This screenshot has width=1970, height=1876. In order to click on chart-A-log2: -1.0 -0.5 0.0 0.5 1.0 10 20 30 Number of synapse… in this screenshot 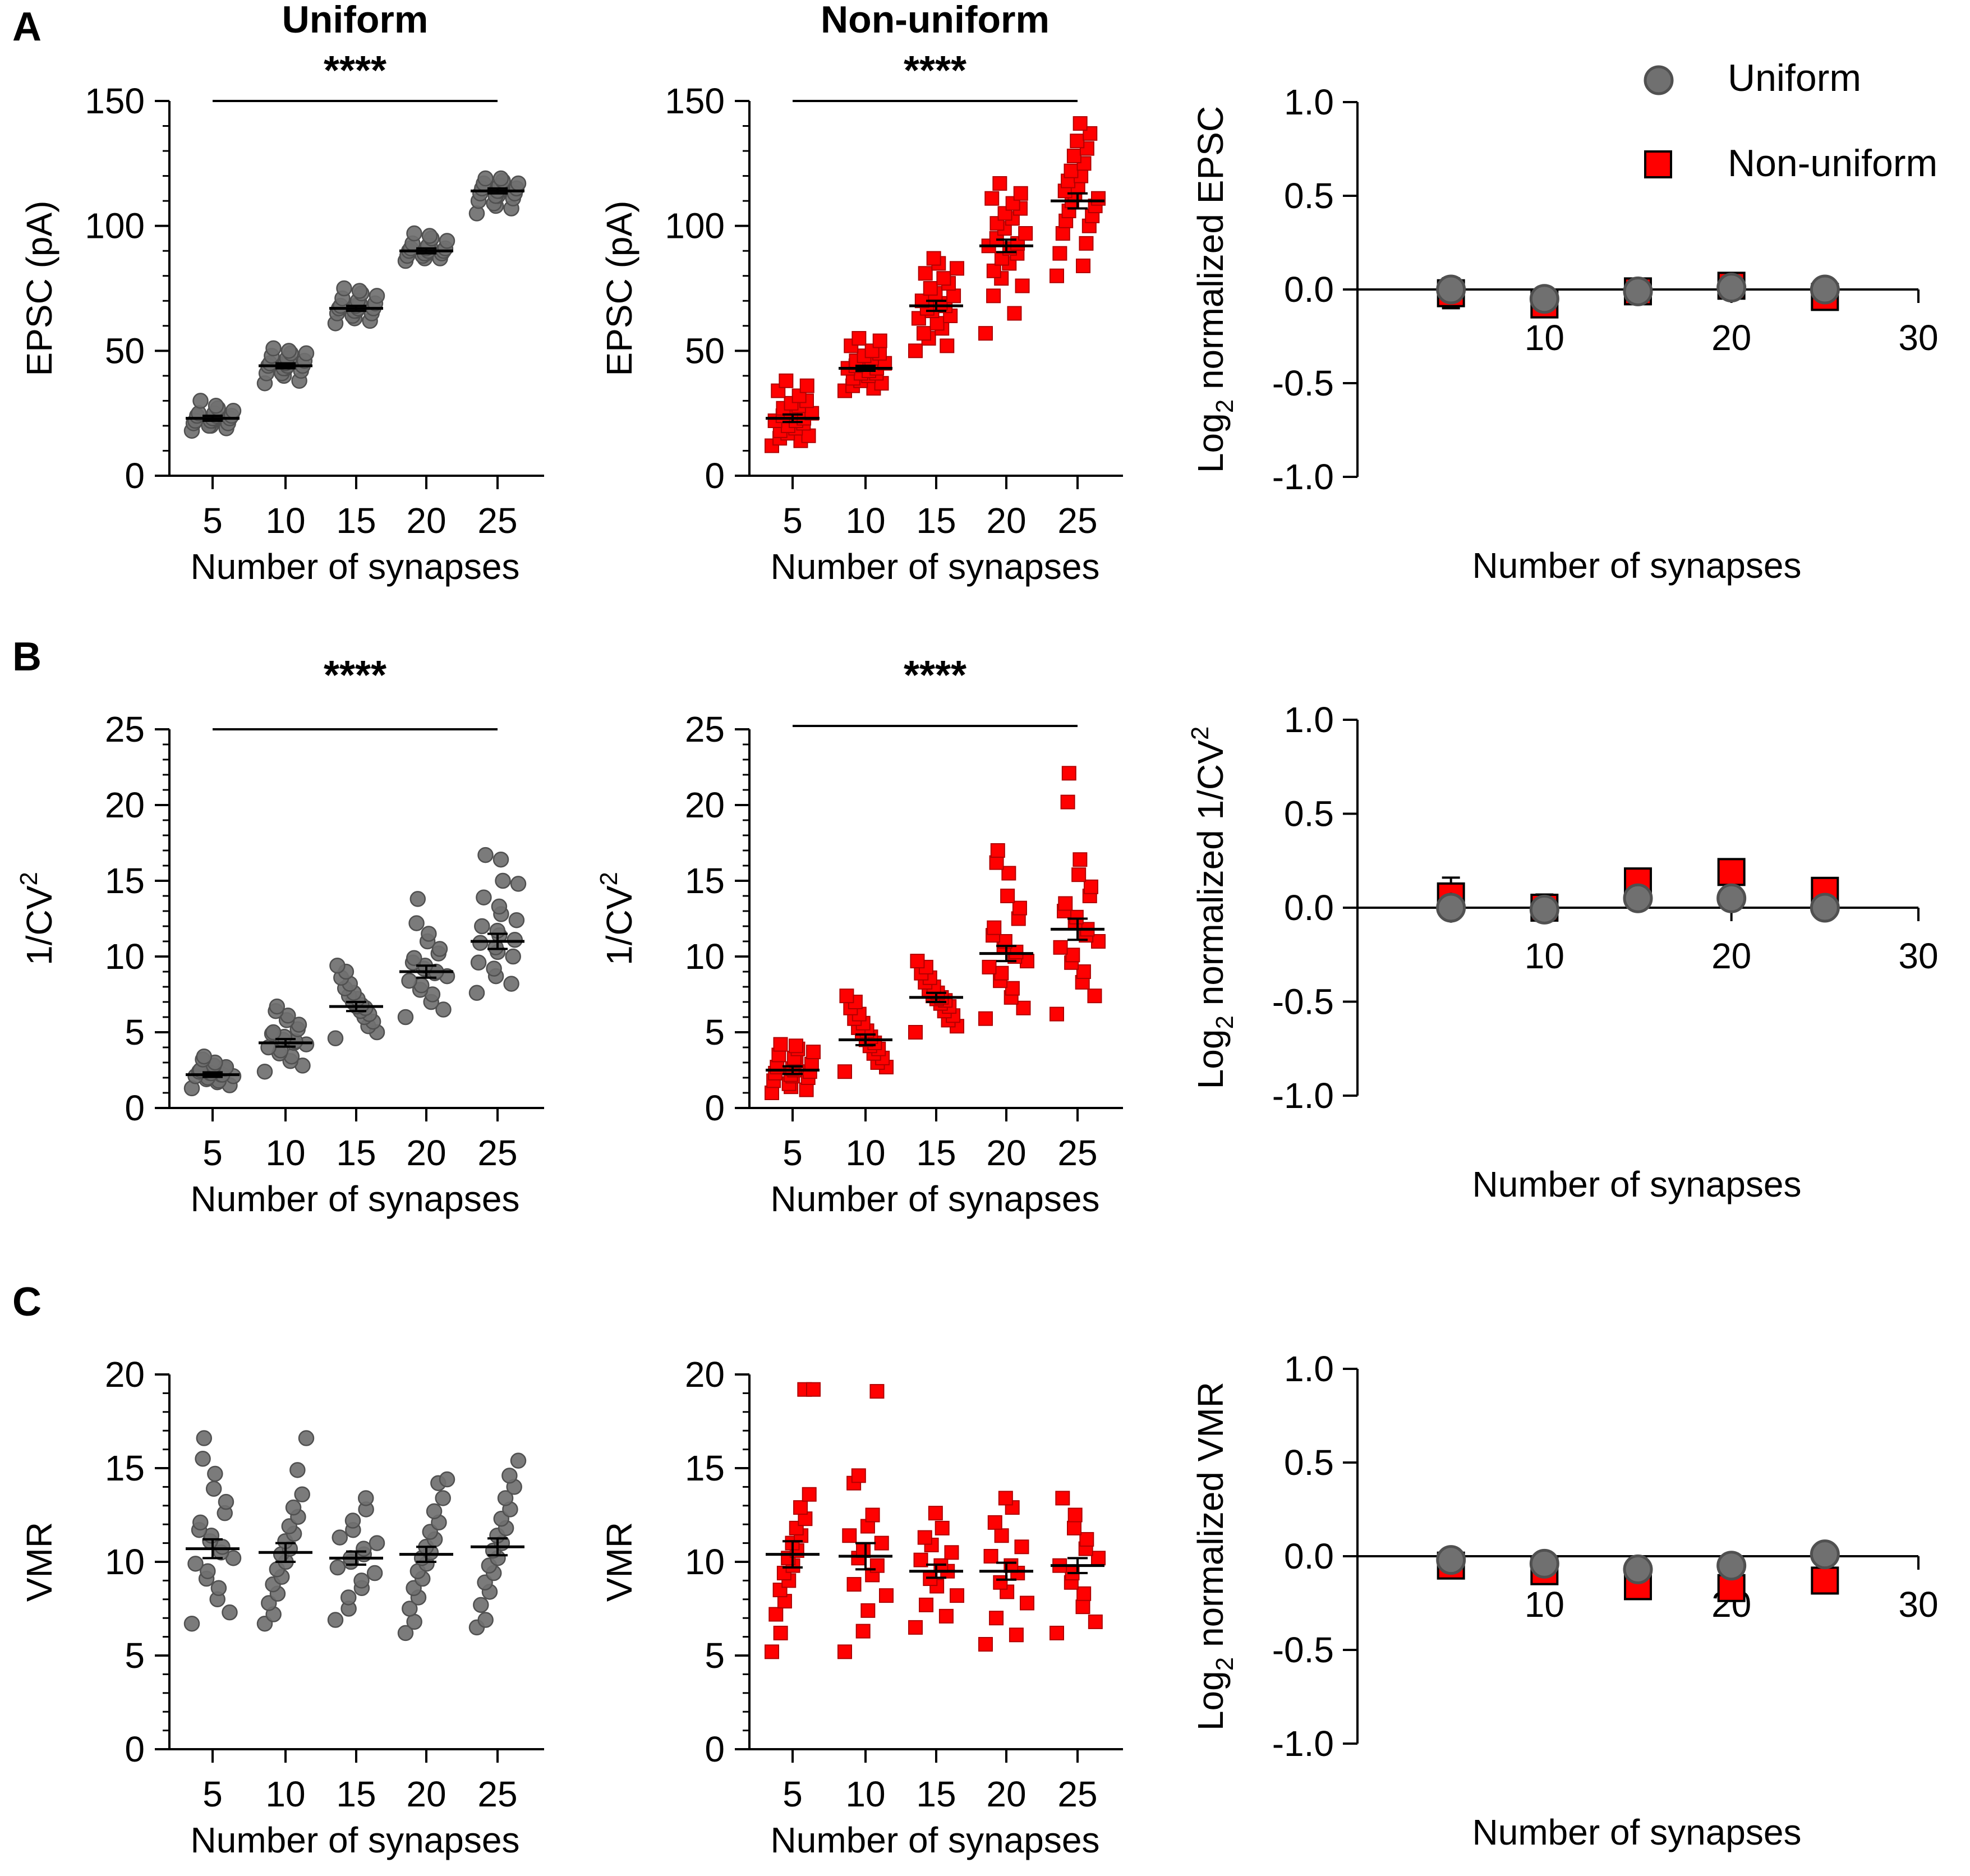, I will do `click(1564, 334)`.